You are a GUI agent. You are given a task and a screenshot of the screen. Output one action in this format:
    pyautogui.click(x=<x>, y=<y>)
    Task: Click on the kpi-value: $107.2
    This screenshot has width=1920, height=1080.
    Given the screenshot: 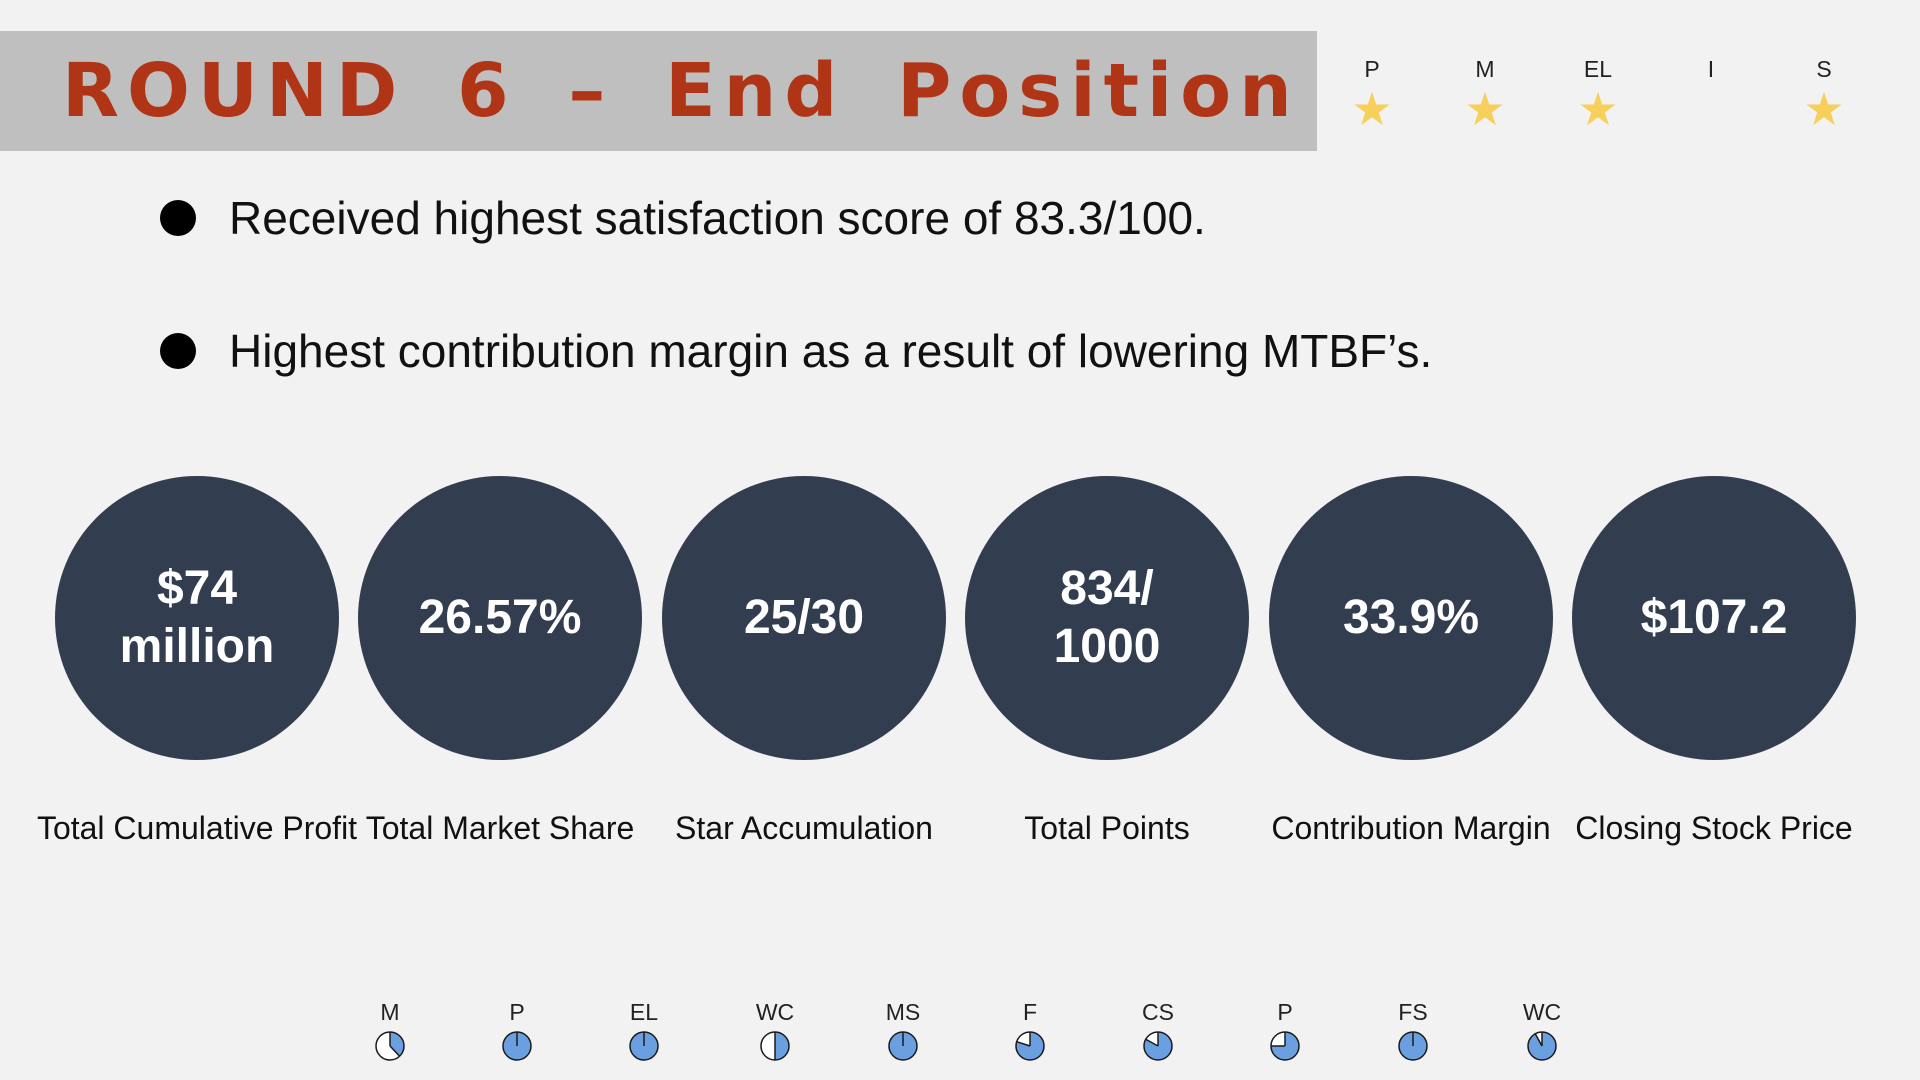 What is the action you would take?
    pyautogui.click(x=1714, y=617)
    